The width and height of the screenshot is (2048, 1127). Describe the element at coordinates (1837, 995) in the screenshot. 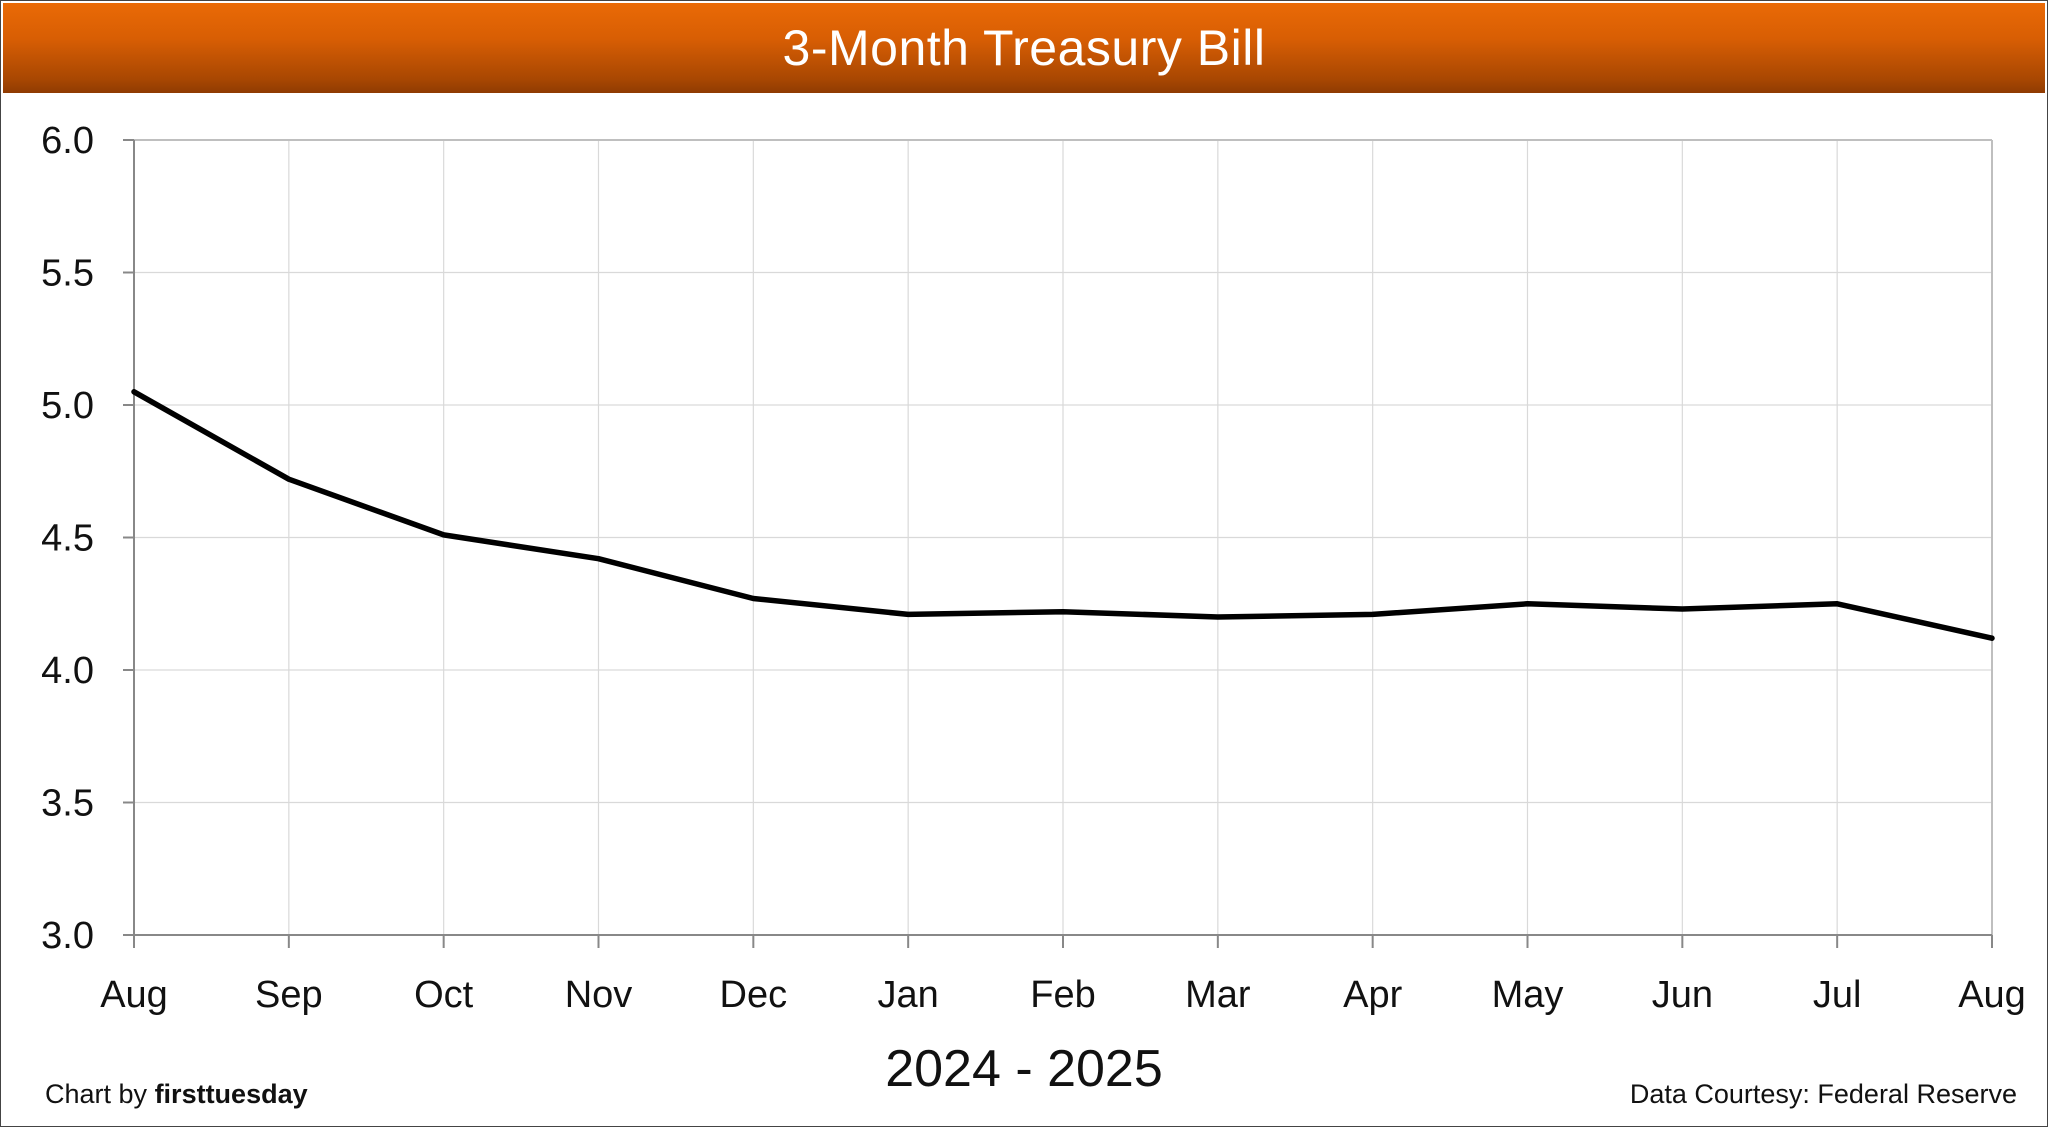

I see `x-tick-label: Jul` at that location.